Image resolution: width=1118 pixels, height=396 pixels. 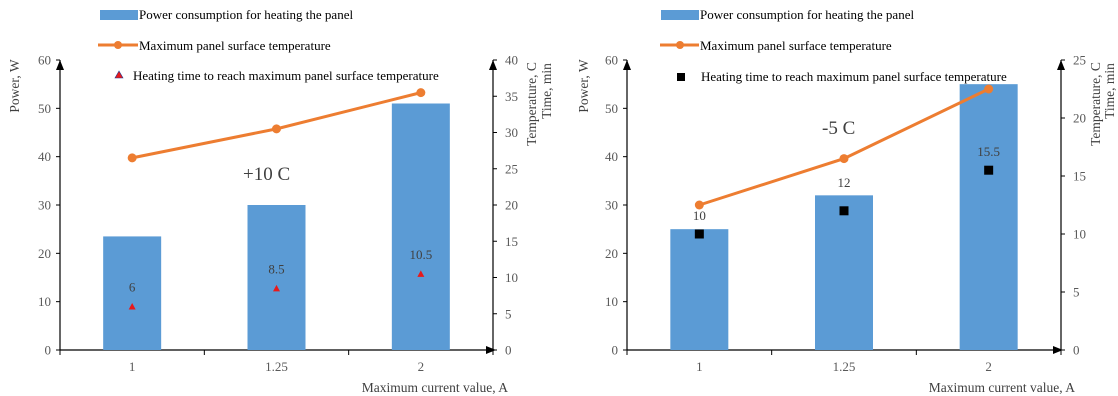 What do you see at coordinates (844, 182) in the screenshot?
I see `time-data-label: 12` at bounding box center [844, 182].